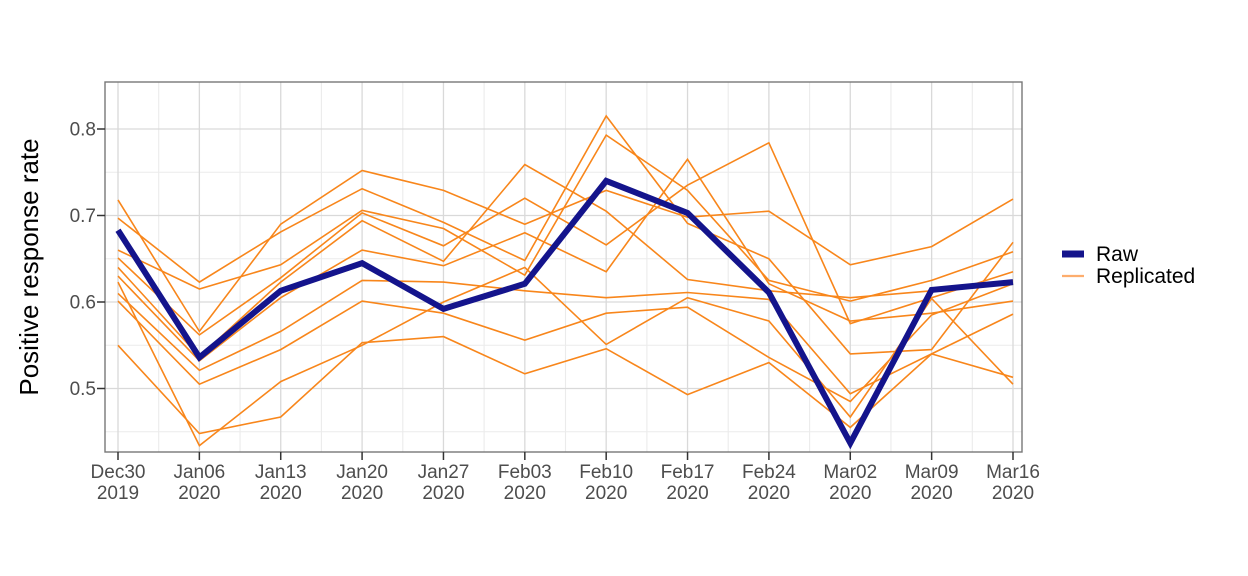  Describe the element at coordinates (444, 483) in the screenshot. I see `x-tick-label: Jan27 2020` at that location.